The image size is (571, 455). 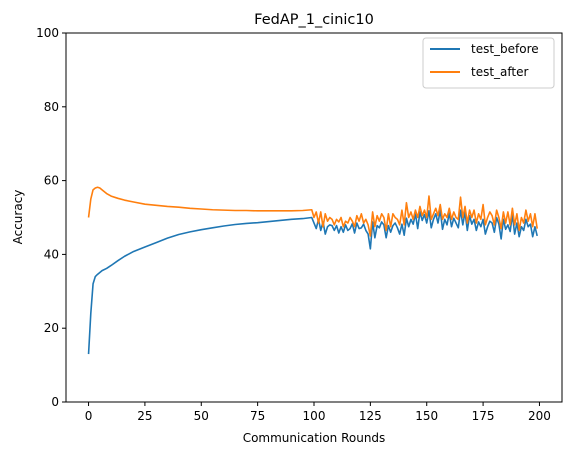 What do you see at coordinates (201, 416) in the screenshot?
I see `x-tick-label: 50` at bounding box center [201, 416].